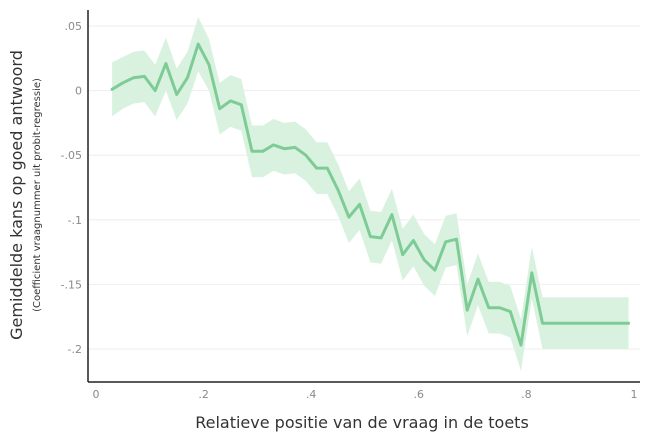  Describe the element at coordinates (75, 220) in the screenshot. I see `y-tick-label: -.1` at that location.